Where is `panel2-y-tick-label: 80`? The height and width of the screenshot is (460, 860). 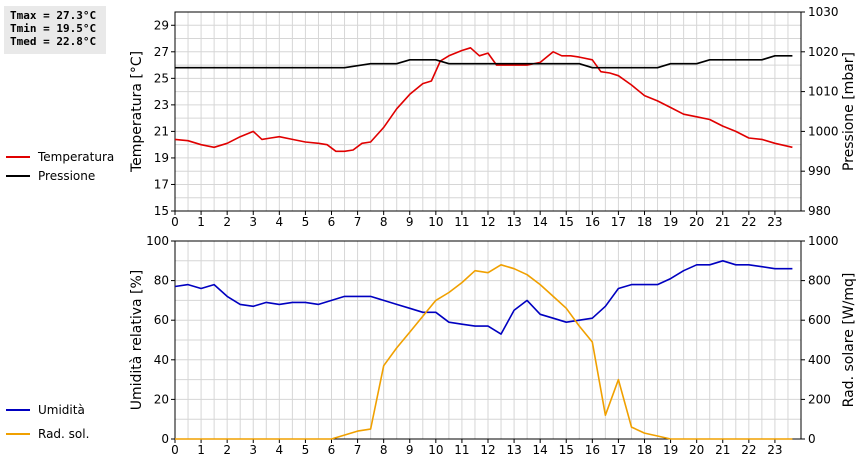
panel2-y-tick-label: 80 is located at coordinates (161, 281).